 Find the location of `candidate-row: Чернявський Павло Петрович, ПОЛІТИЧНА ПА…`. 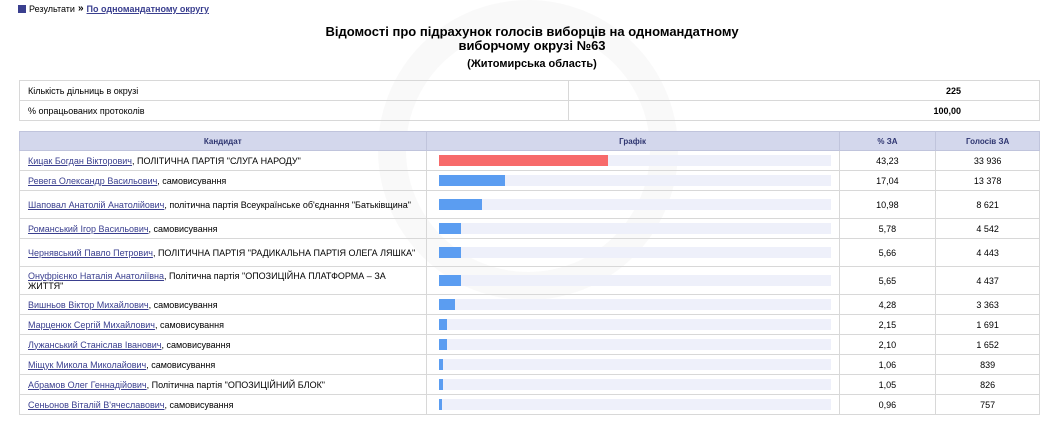

candidate-row: Чернявський Павло Петрович, ПОЛІТИЧНА ПА… is located at coordinates (529, 252).